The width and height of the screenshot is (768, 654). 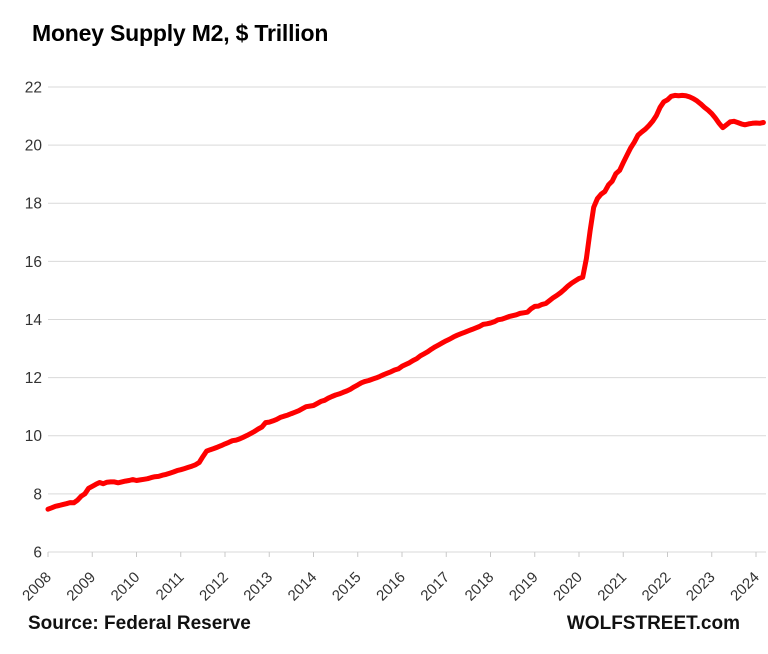 What do you see at coordinates (701, 587) in the screenshot?
I see `x-axis-tick-label: 2023` at bounding box center [701, 587].